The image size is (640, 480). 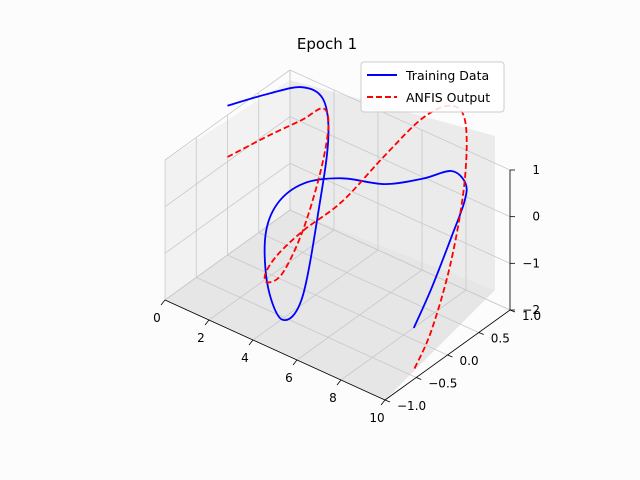 What do you see at coordinates (525, 240) in the screenshot?
I see `z-tick-labels: 1 0 −1 −2` at bounding box center [525, 240].